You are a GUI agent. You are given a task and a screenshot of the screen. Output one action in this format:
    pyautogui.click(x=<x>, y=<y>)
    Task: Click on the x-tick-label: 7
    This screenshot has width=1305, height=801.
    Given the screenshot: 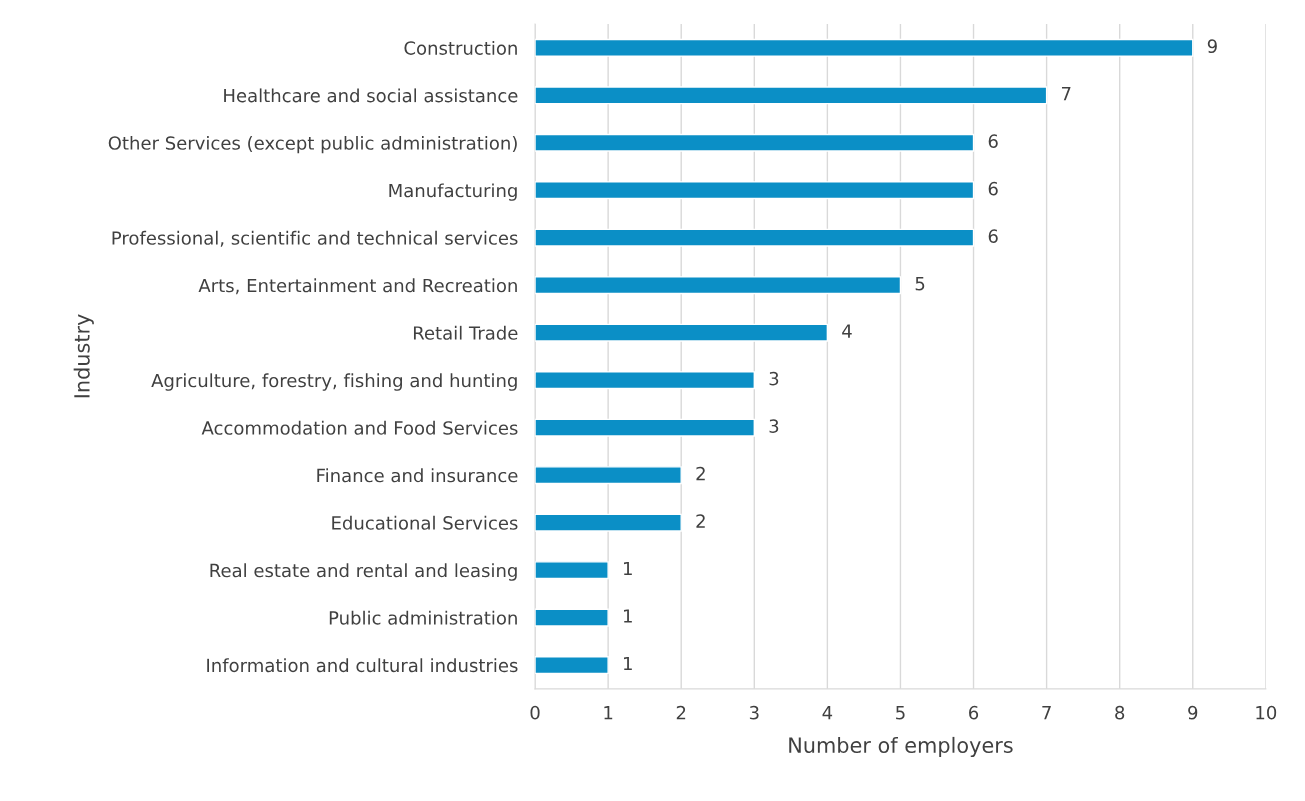 What is the action you would take?
    pyautogui.click(x=1046, y=713)
    